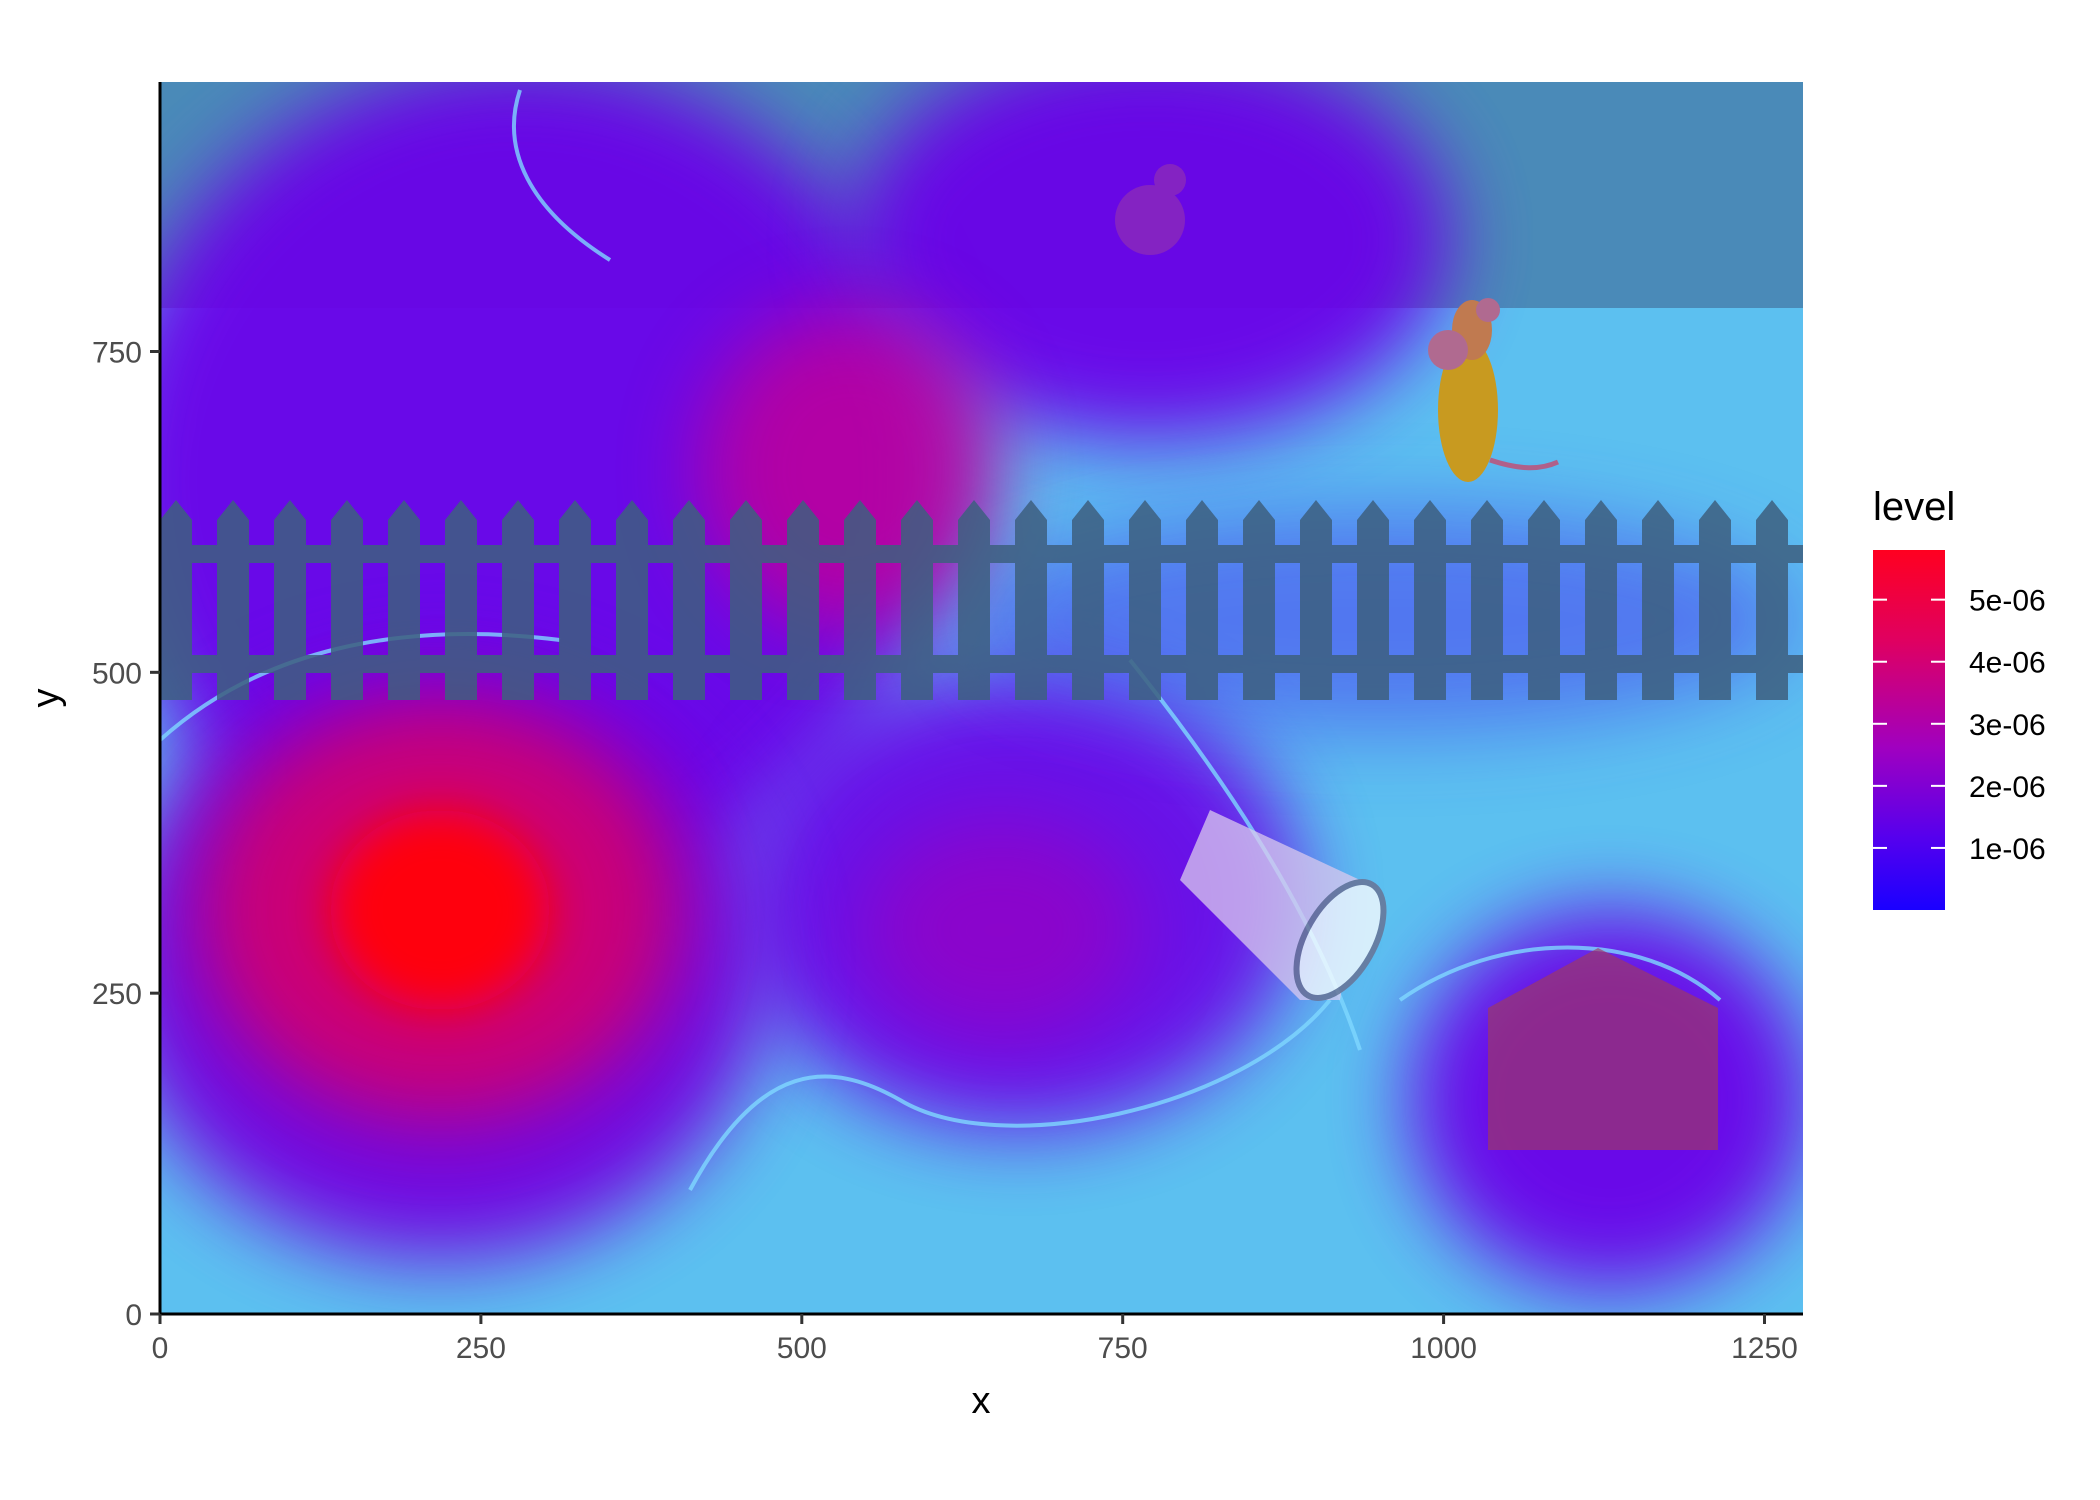 Image resolution: width=2100 pixels, height=1500 pixels. I want to click on legend-ticks: 1e-06 2e-06 3e-06 4e-06 5e-06, so click(1959, 725).